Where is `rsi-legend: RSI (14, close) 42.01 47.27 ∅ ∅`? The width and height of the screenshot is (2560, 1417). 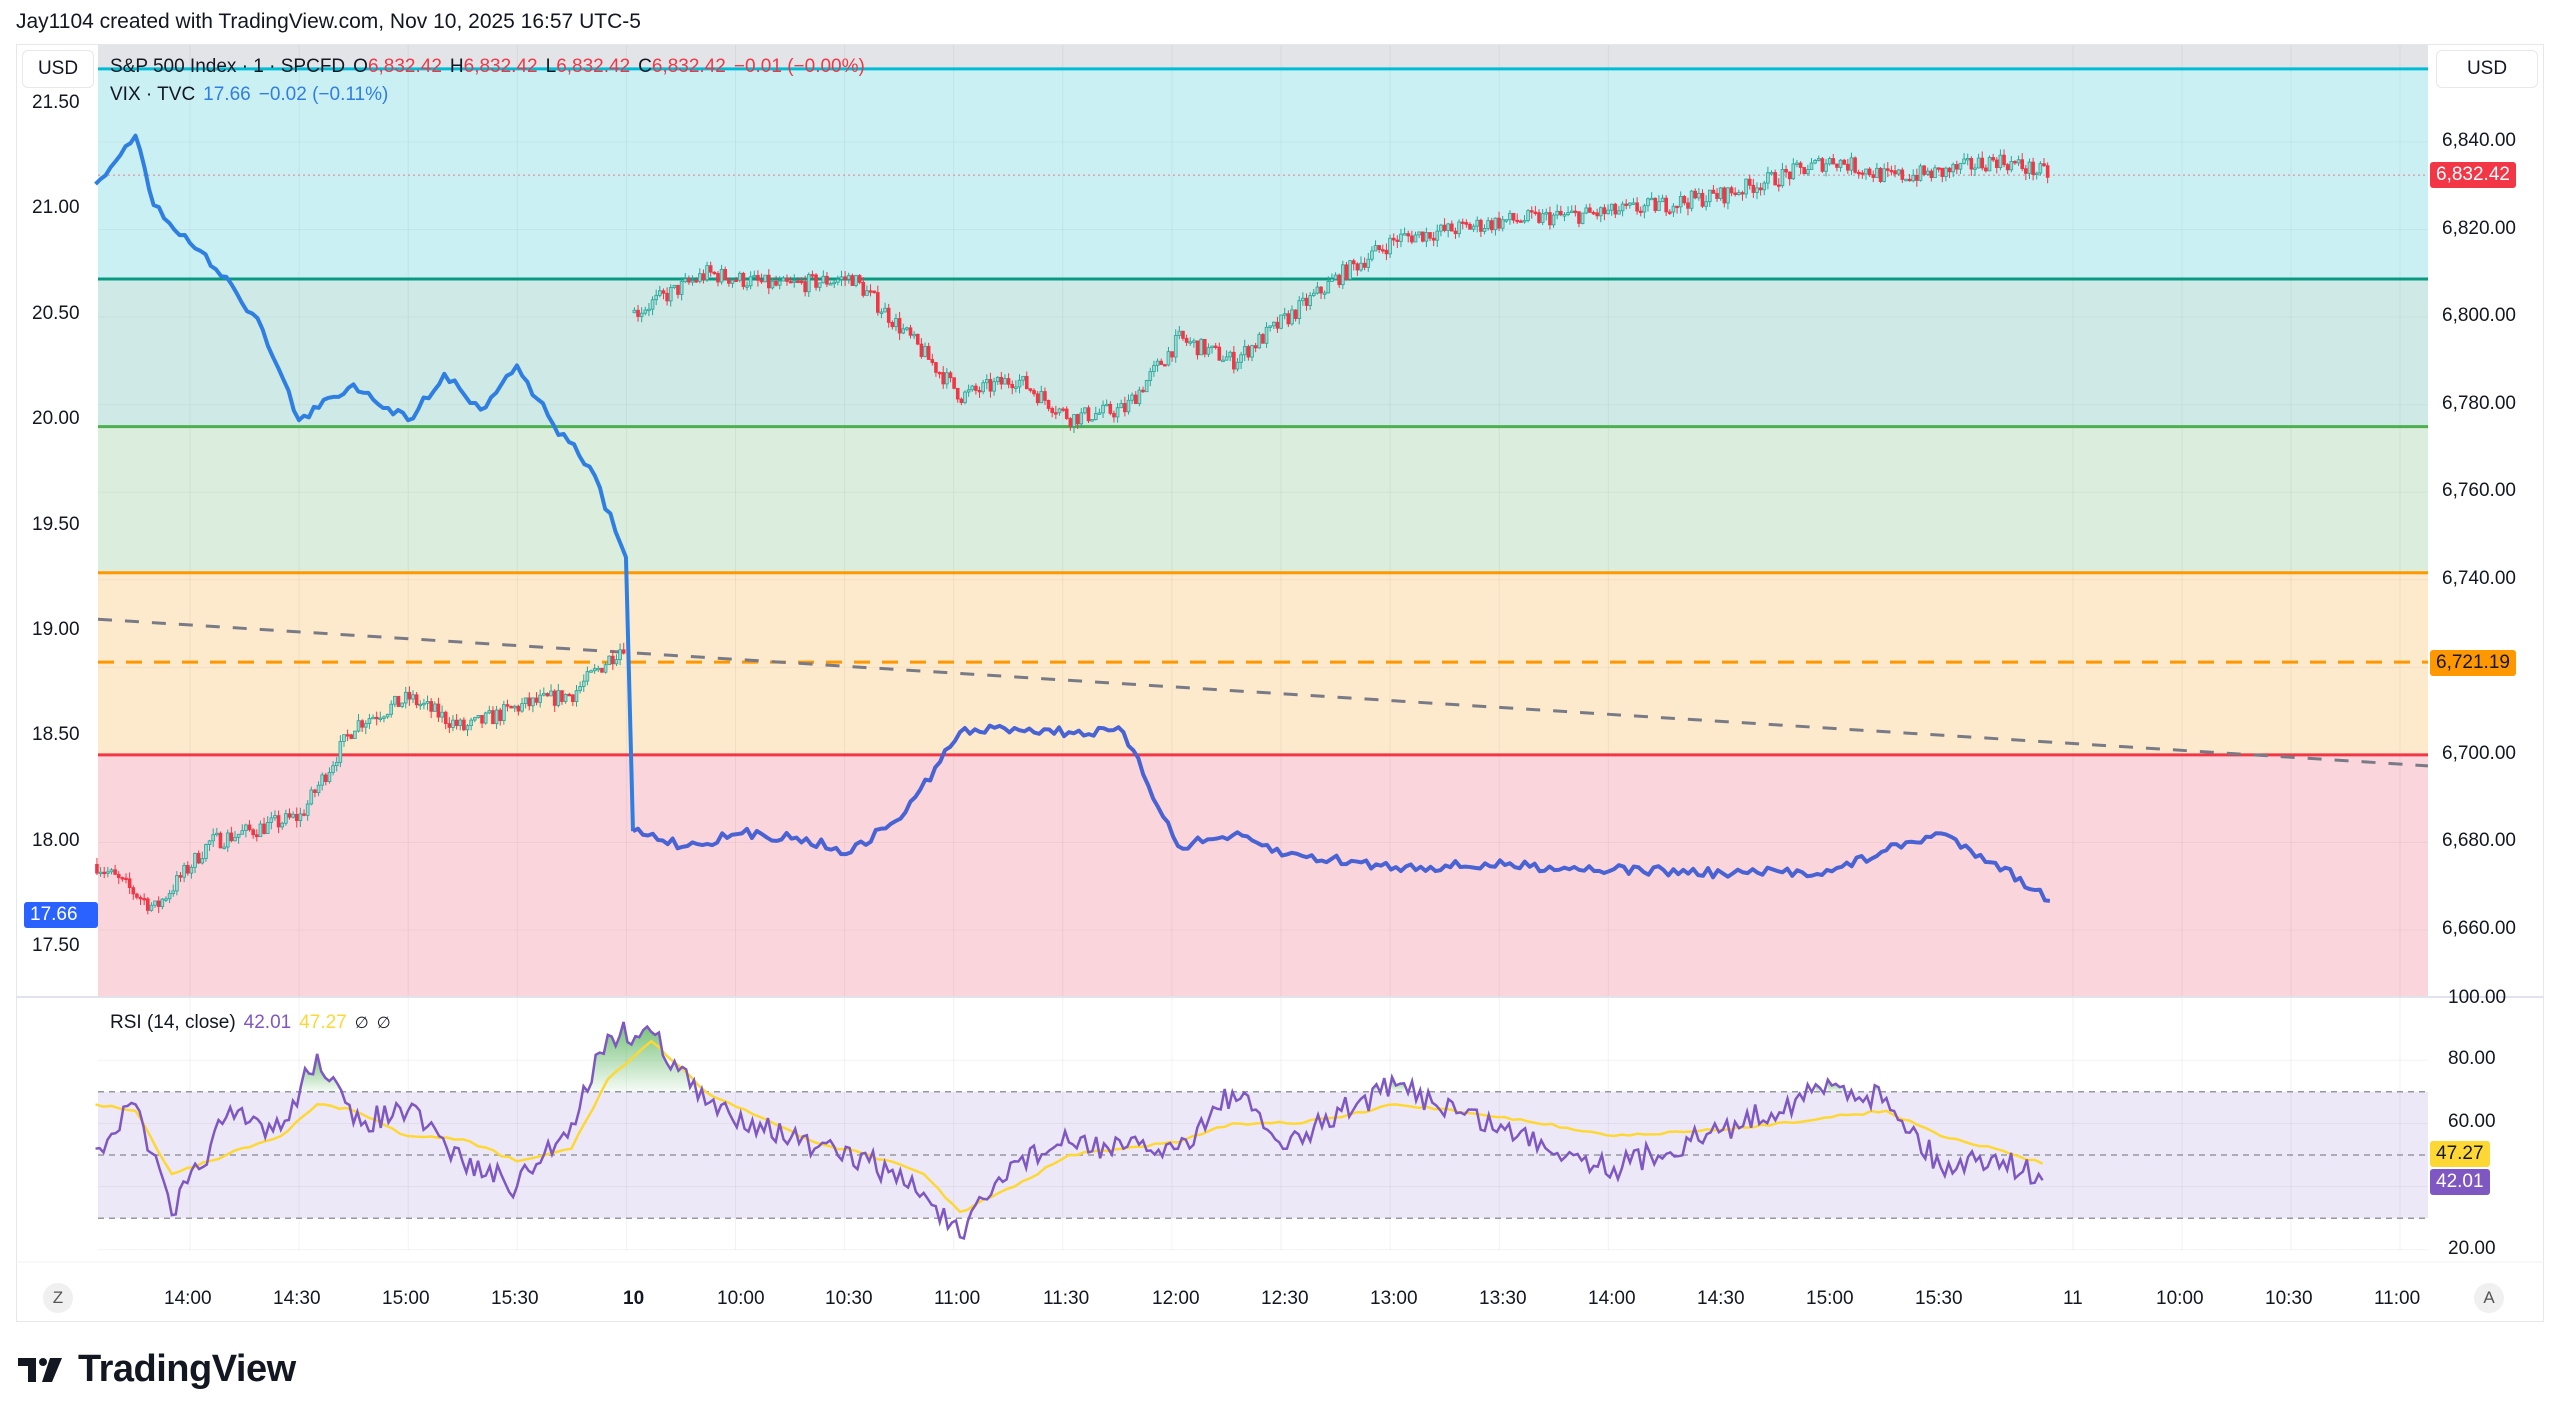
rsi-legend: RSI (14, close) 42.01 47.27 ∅ ∅ is located at coordinates (254, 1023).